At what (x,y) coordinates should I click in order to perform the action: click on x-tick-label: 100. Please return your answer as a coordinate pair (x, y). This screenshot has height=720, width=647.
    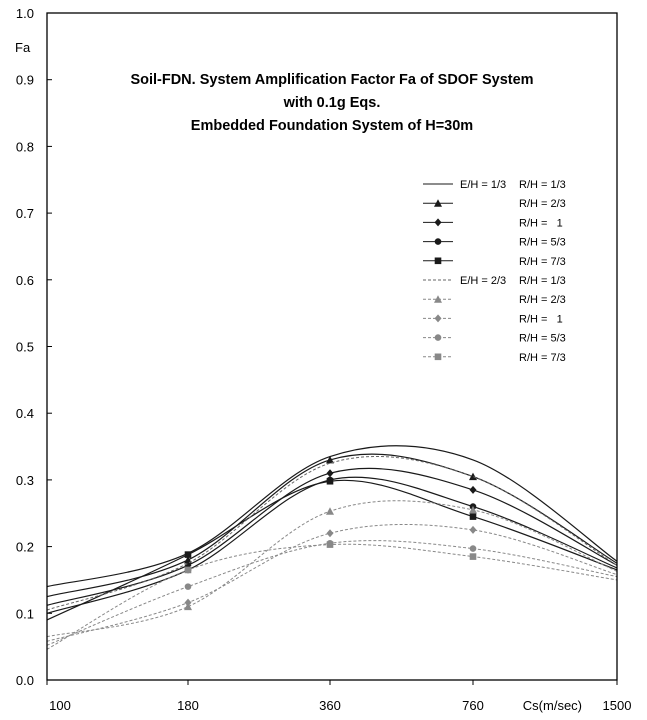
    Looking at the image, I should click on (60, 705).